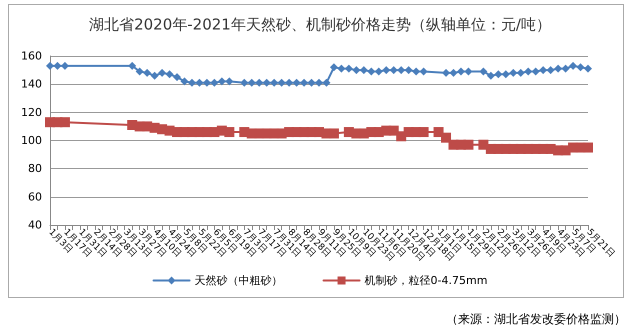  What do you see at coordinates (536, 319) in the screenshot?
I see `text: （来源：湖北省发改委价格监测）` at bounding box center [536, 319].